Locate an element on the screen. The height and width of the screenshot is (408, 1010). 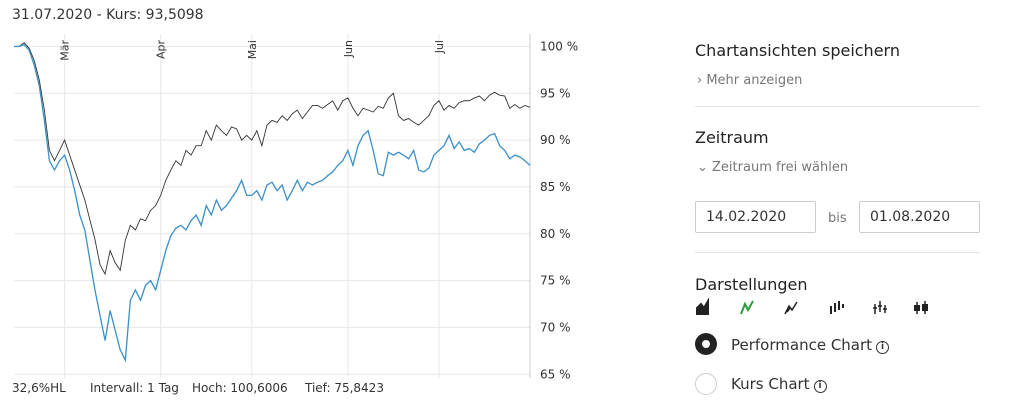
radio-label: Kurs Chart i is located at coordinates (779, 384).